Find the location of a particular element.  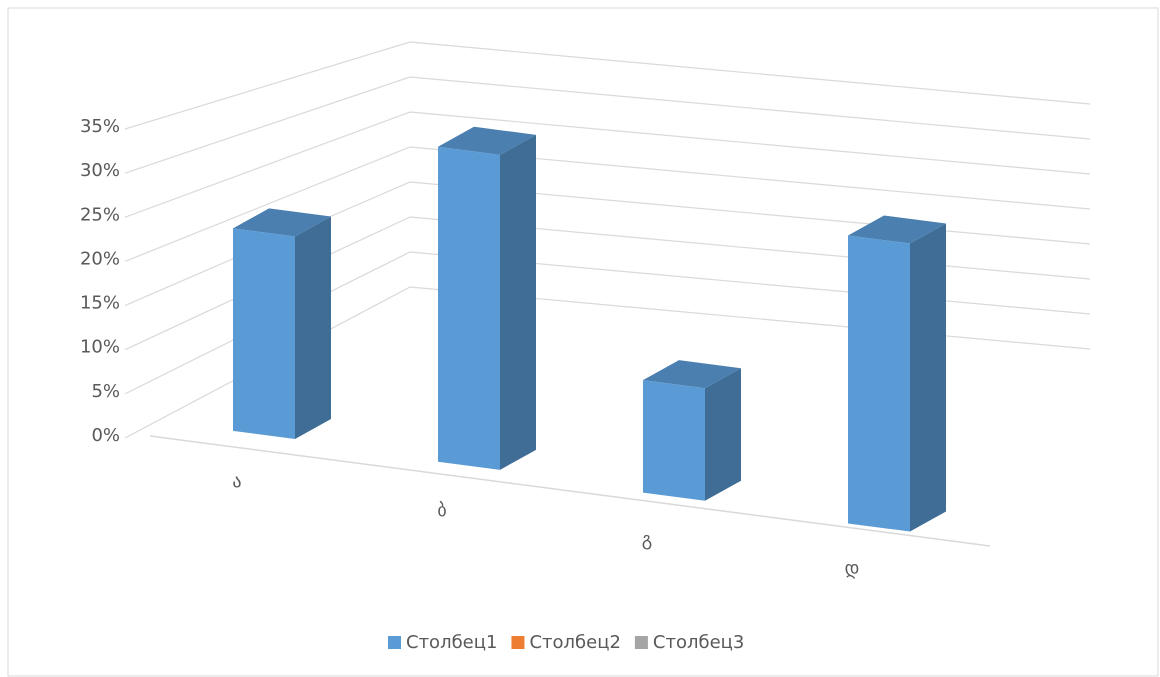

x-tick-label: დ is located at coordinates (852, 568).